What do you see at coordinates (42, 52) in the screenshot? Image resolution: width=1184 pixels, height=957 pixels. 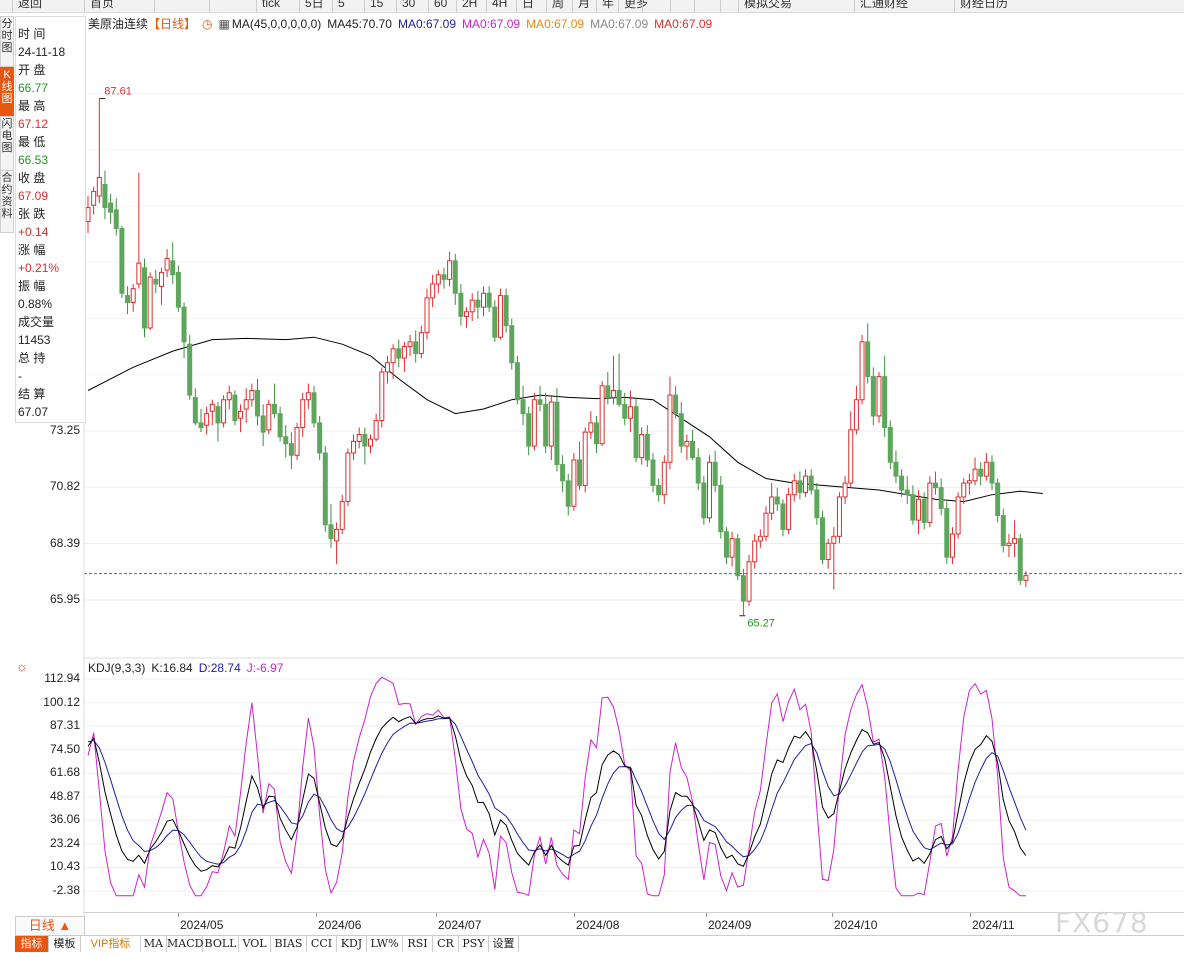 I see `time-value: 24-11-18` at bounding box center [42, 52].